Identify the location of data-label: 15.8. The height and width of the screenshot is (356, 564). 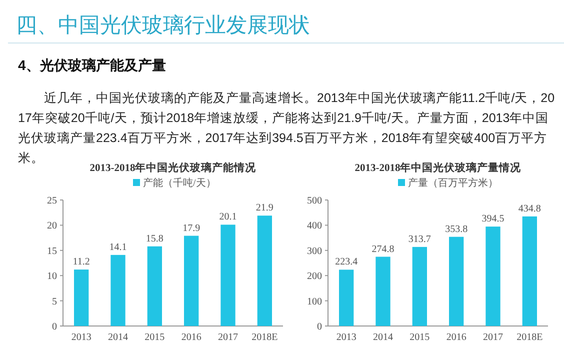
(155, 238).